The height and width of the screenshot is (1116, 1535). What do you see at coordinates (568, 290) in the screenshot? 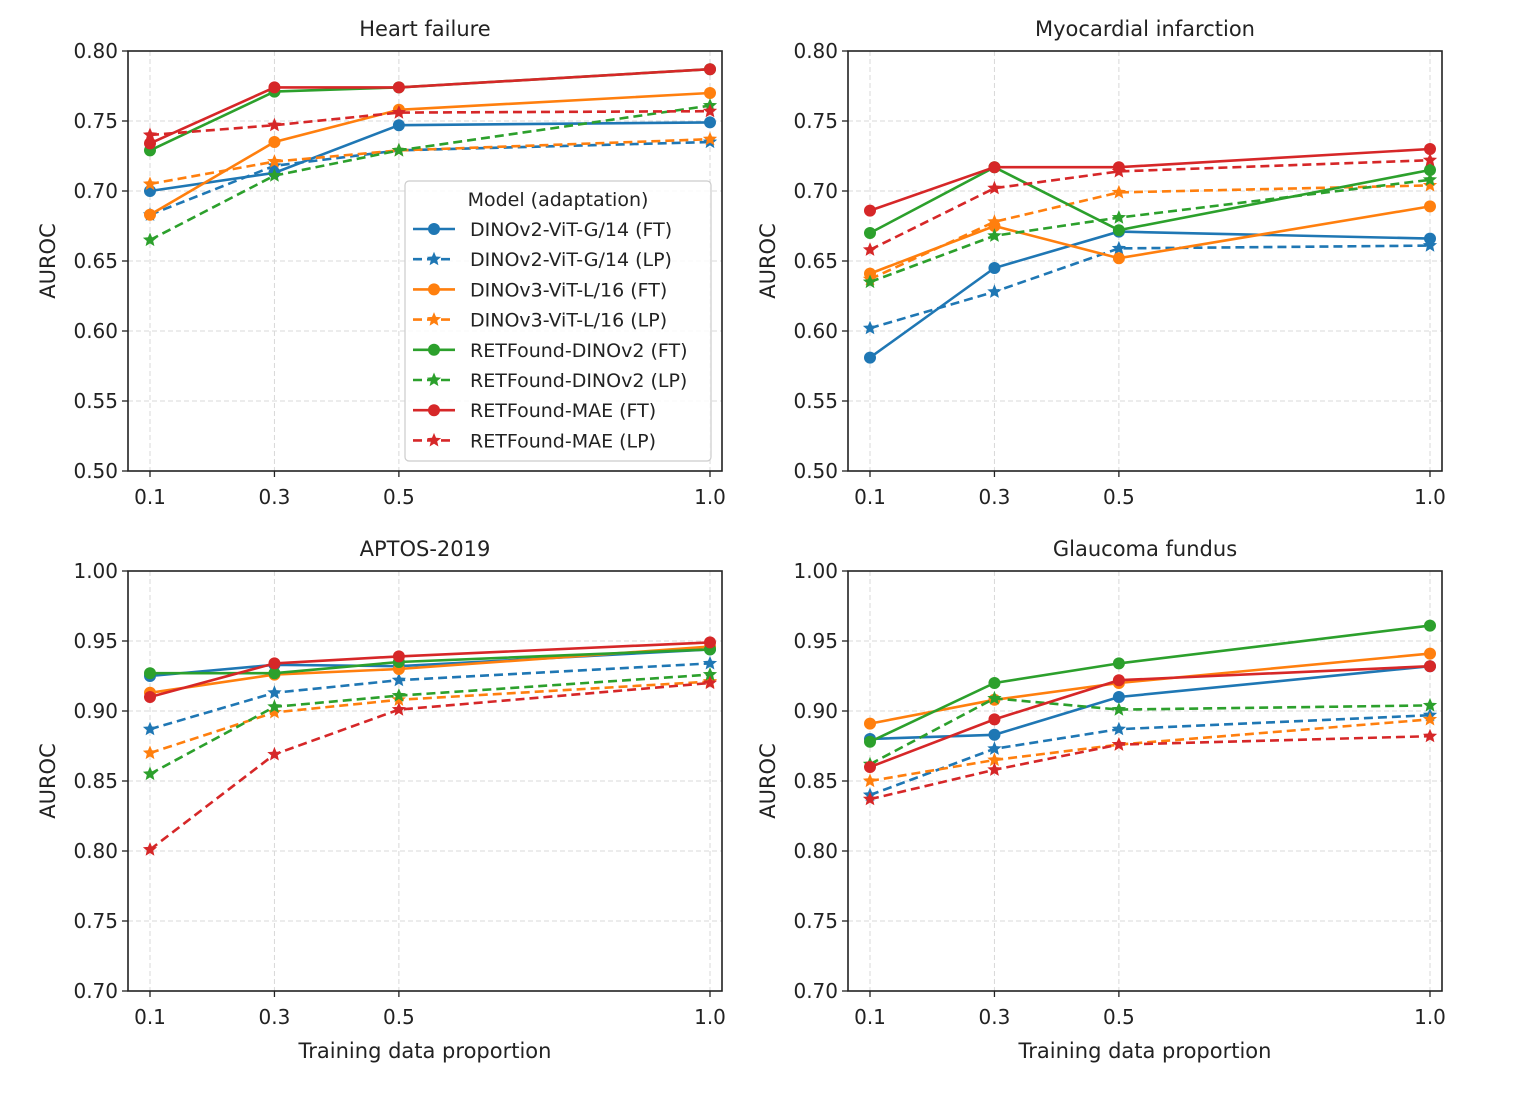
I see `legend-label: DINOv3-ViT-L/16 (FT)` at bounding box center [568, 290].